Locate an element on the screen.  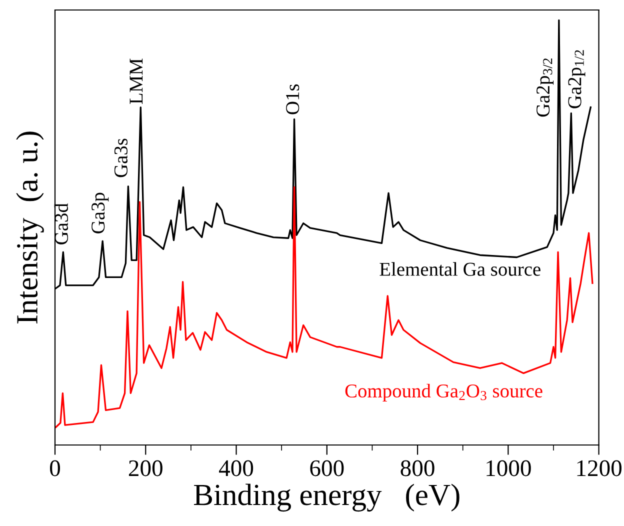
annotation: Ga2p$_{1/2}$ is located at coordinates (577, 79).